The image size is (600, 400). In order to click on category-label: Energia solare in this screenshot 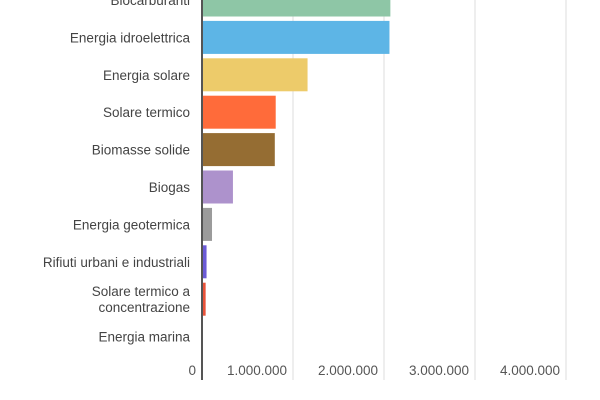, I will do `click(146, 75)`.